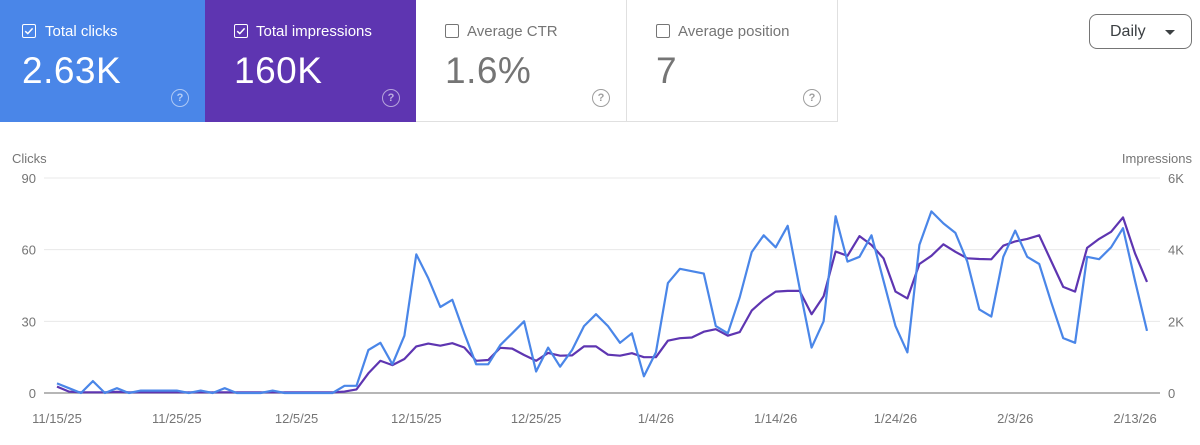 Image resolution: width=1200 pixels, height=445 pixels. What do you see at coordinates (296, 418) in the screenshot?
I see `x-tick-label: 12/5/25` at bounding box center [296, 418].